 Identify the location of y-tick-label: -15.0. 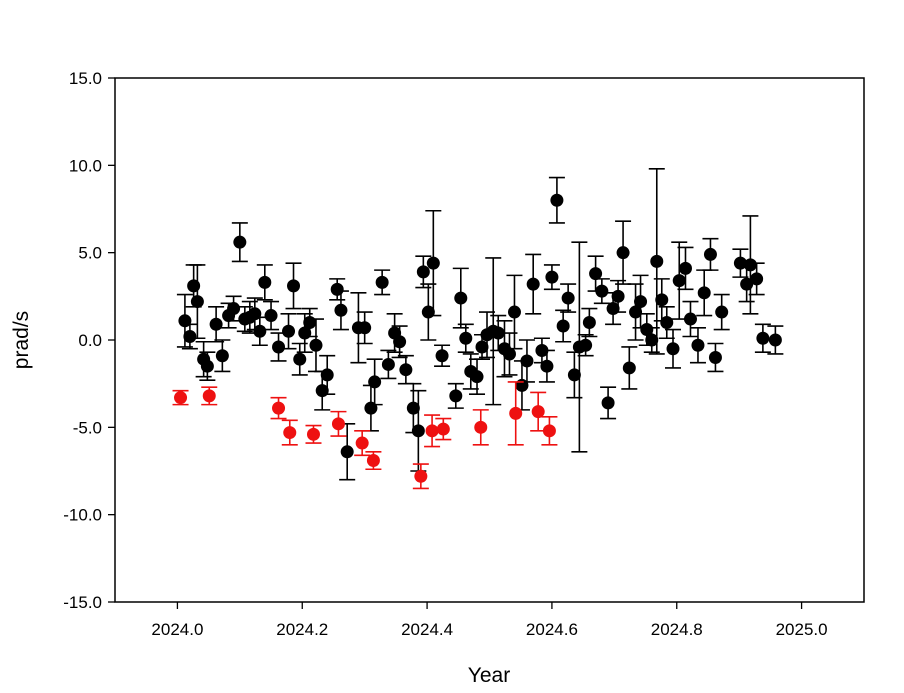
(82, 602).